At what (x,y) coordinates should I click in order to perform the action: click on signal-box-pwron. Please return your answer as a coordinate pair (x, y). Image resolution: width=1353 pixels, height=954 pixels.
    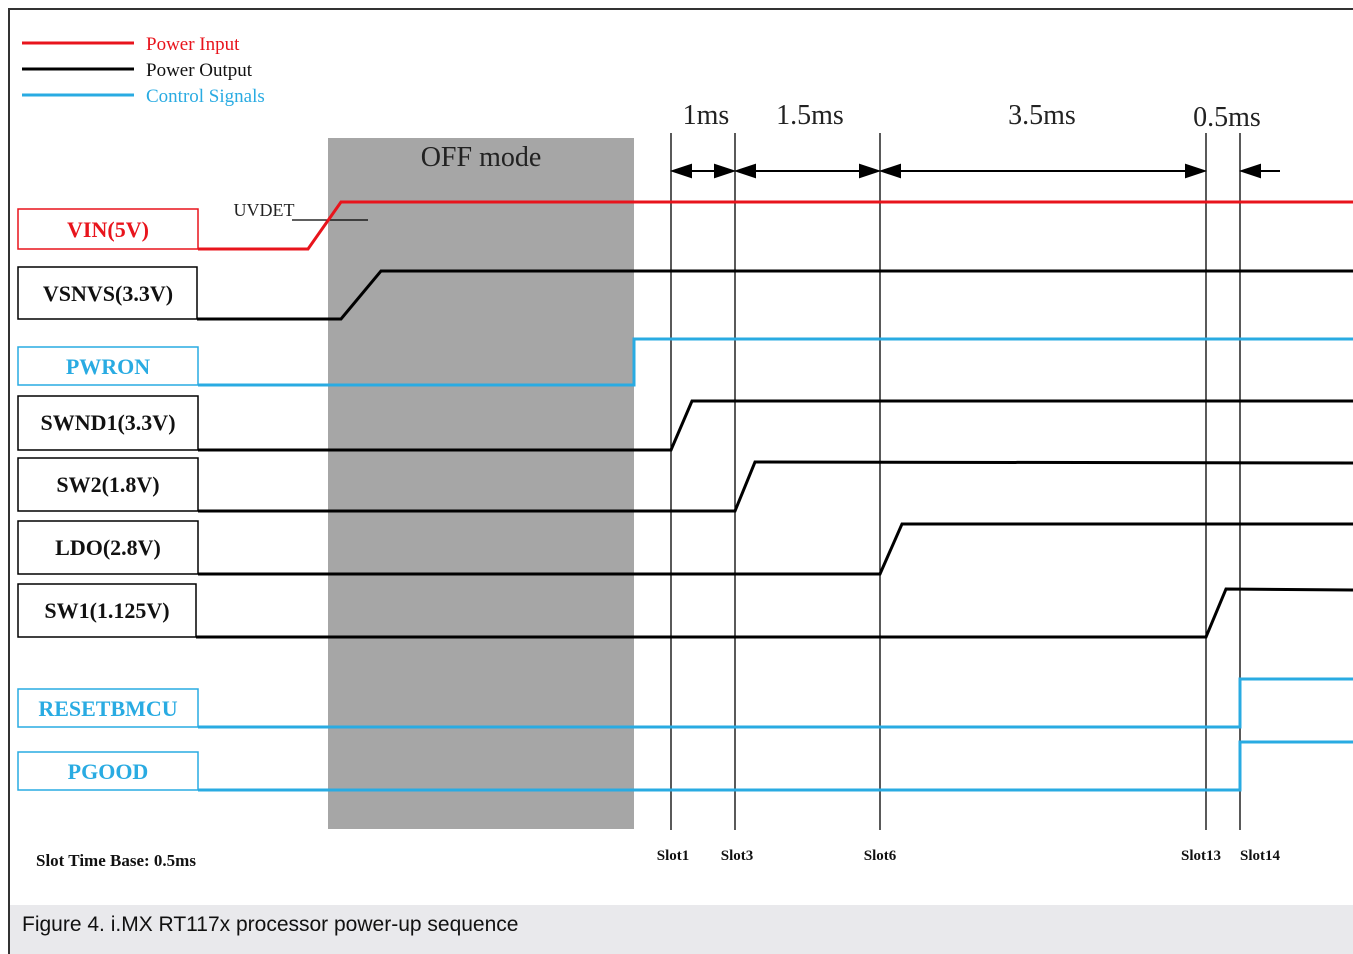
    Looking at the image, I should click on (108, 366).